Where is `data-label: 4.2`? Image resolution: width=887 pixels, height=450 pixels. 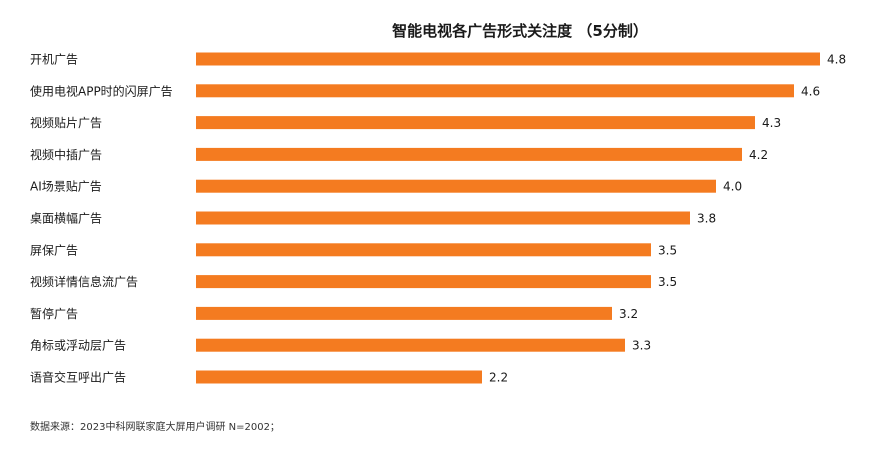
data-label: 4.2 is located at coordinates (758, 155).